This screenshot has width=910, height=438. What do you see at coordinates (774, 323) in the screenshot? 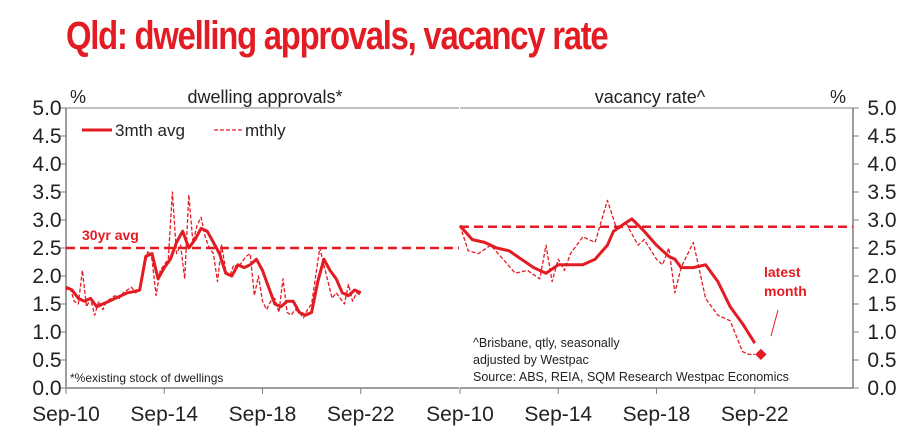
I see `annotation-pointer` at bounding box center [774, 323].